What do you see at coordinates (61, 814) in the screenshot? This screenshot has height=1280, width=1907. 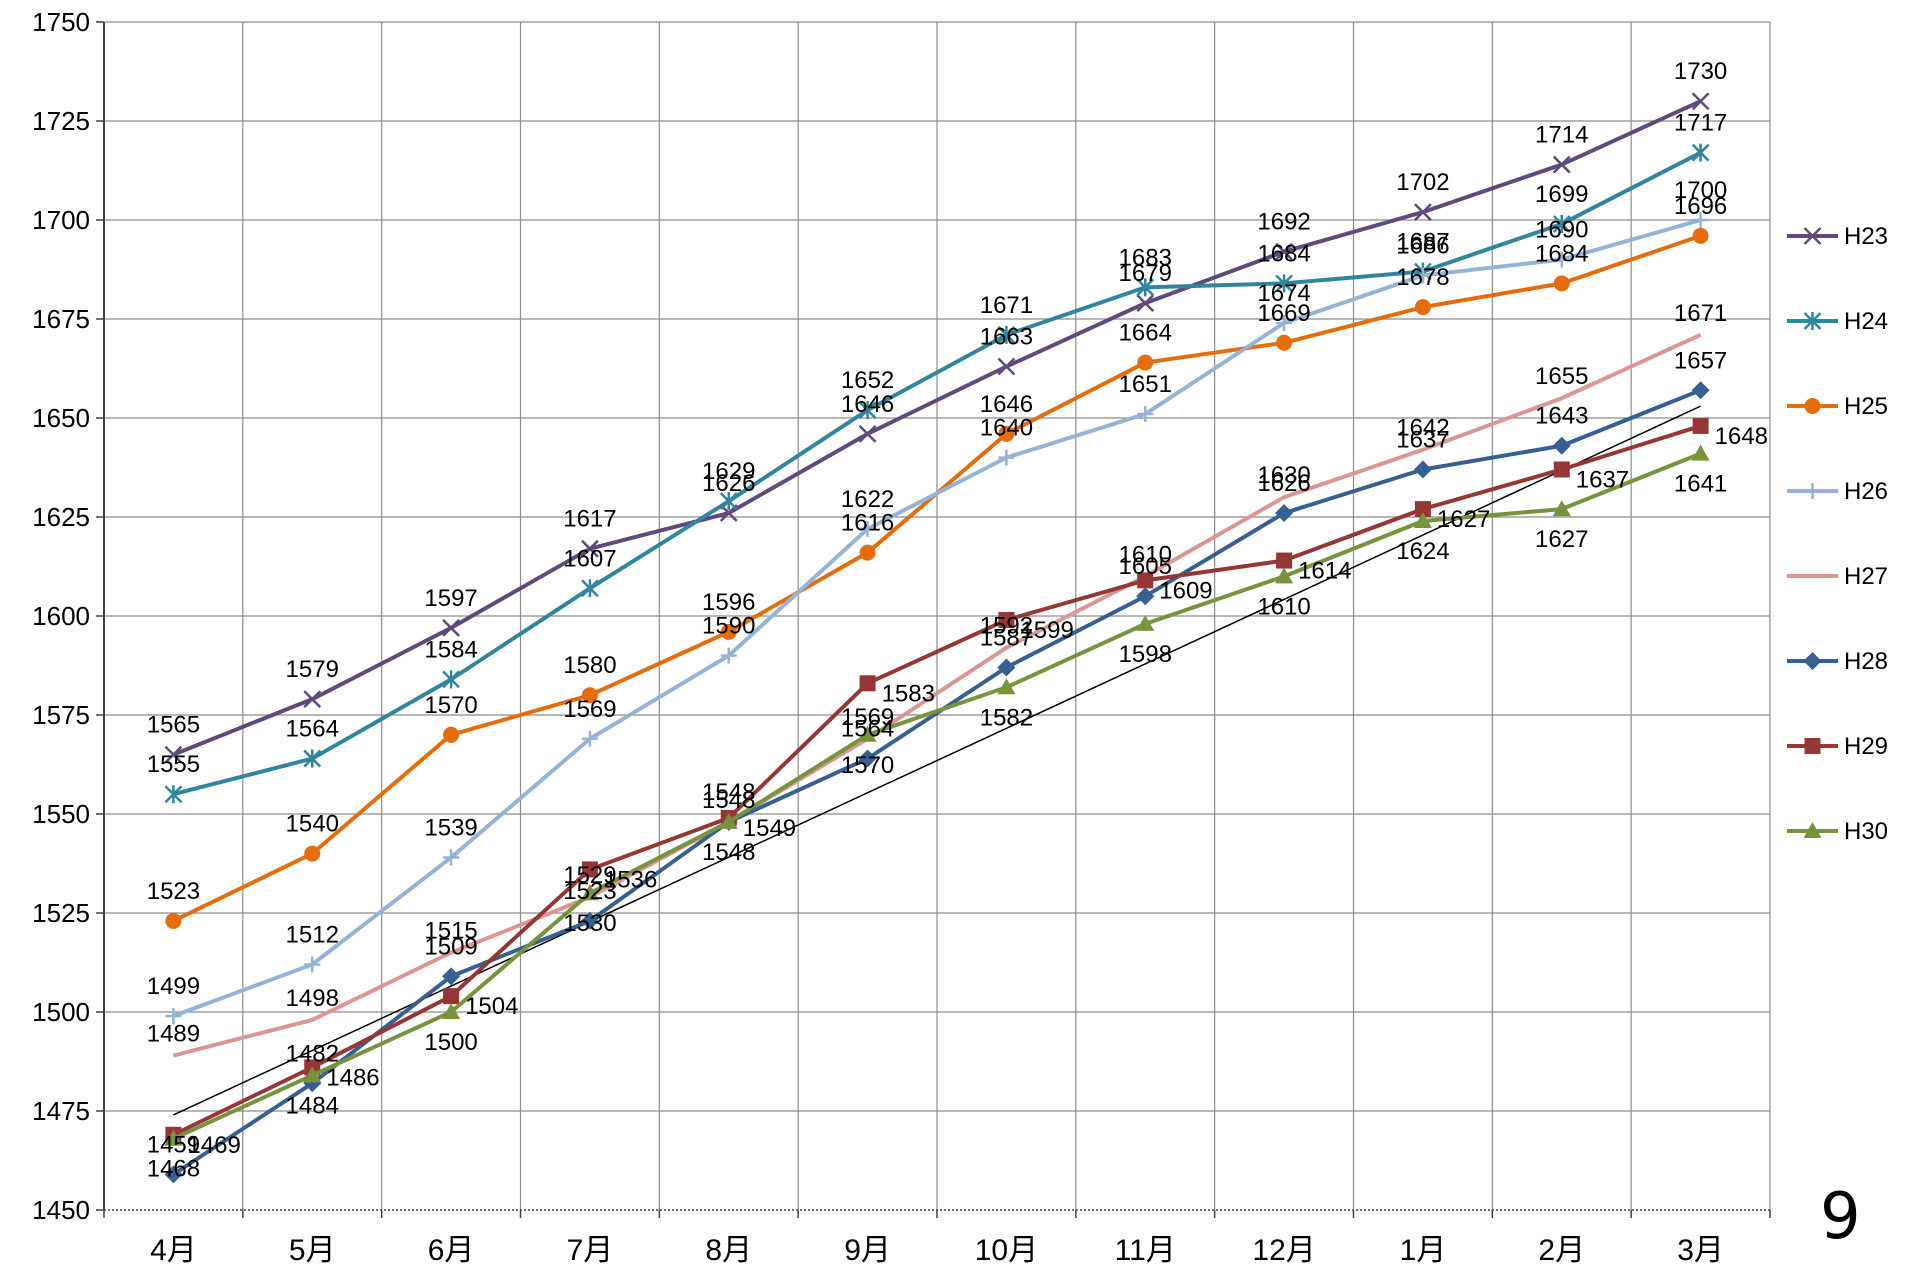 I see `y-tick-label: 1550` at bounding box center [61, 814].